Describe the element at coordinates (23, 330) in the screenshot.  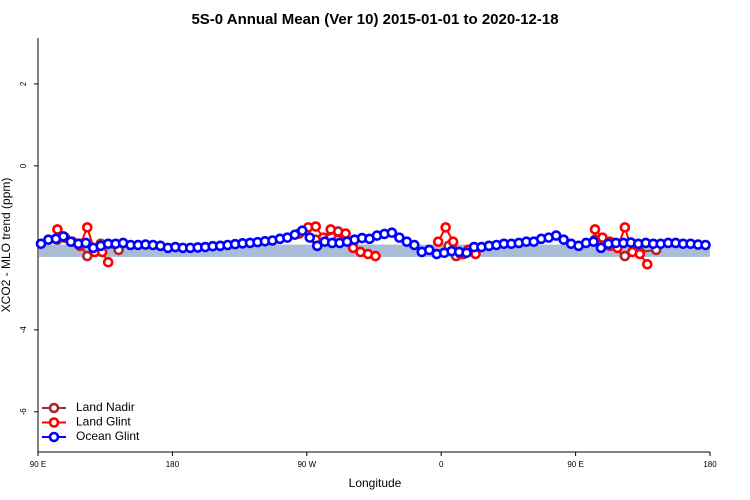
I see `y-tick-label: -4` at that location.